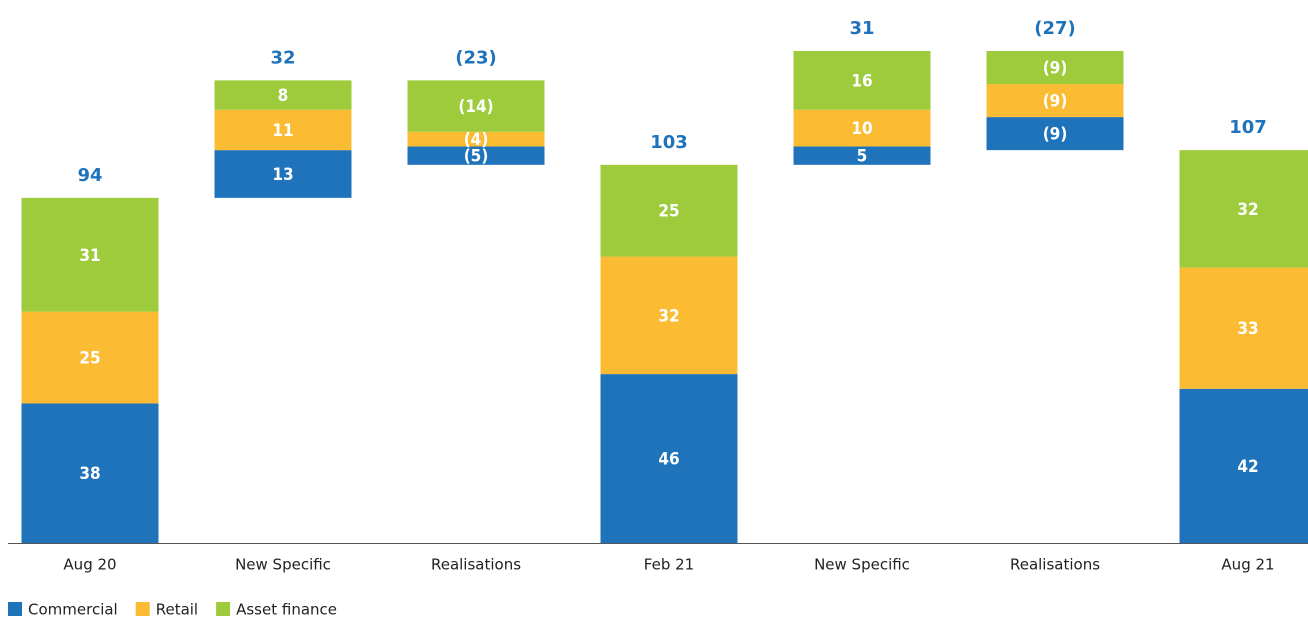  Describe the element at coordinates (89, 565) in the screenshot. I see `x-tick-label: Aug 20` at that location.